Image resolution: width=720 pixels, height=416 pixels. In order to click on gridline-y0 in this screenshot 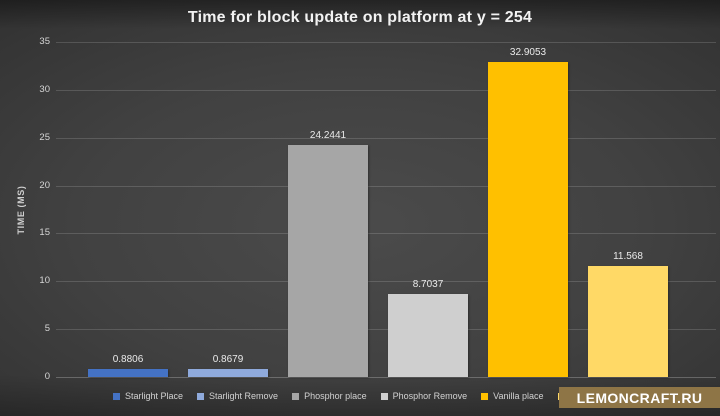, I will do `click(386, 377)`.